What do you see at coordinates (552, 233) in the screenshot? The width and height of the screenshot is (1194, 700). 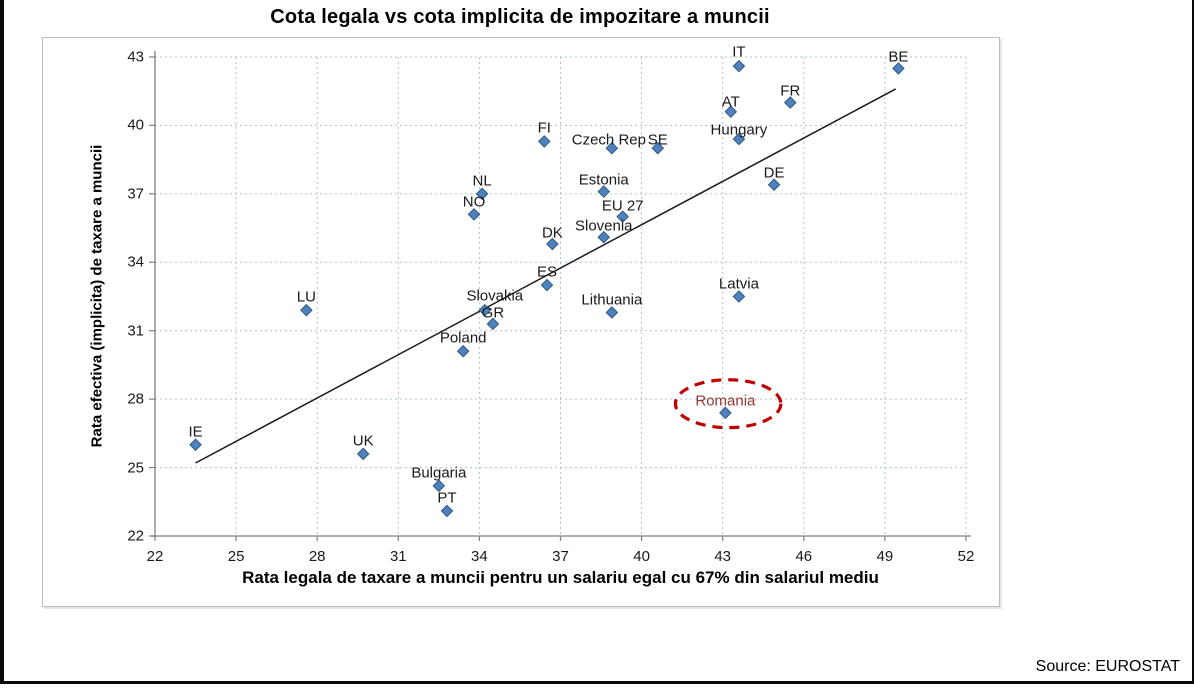 I see `point-label-dk: DK` at bounding box center [552, 233].